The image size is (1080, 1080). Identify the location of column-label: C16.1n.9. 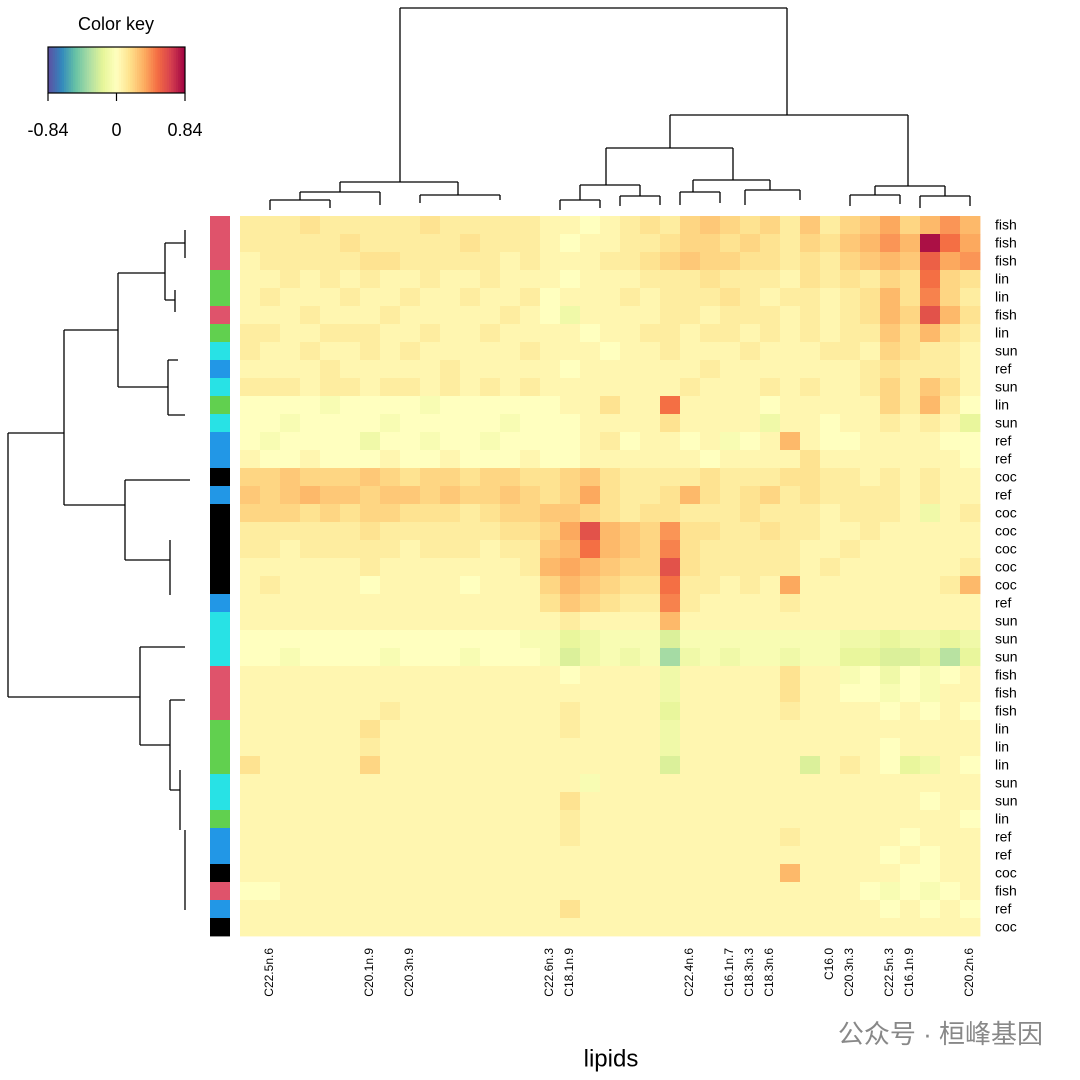
(909, 972).